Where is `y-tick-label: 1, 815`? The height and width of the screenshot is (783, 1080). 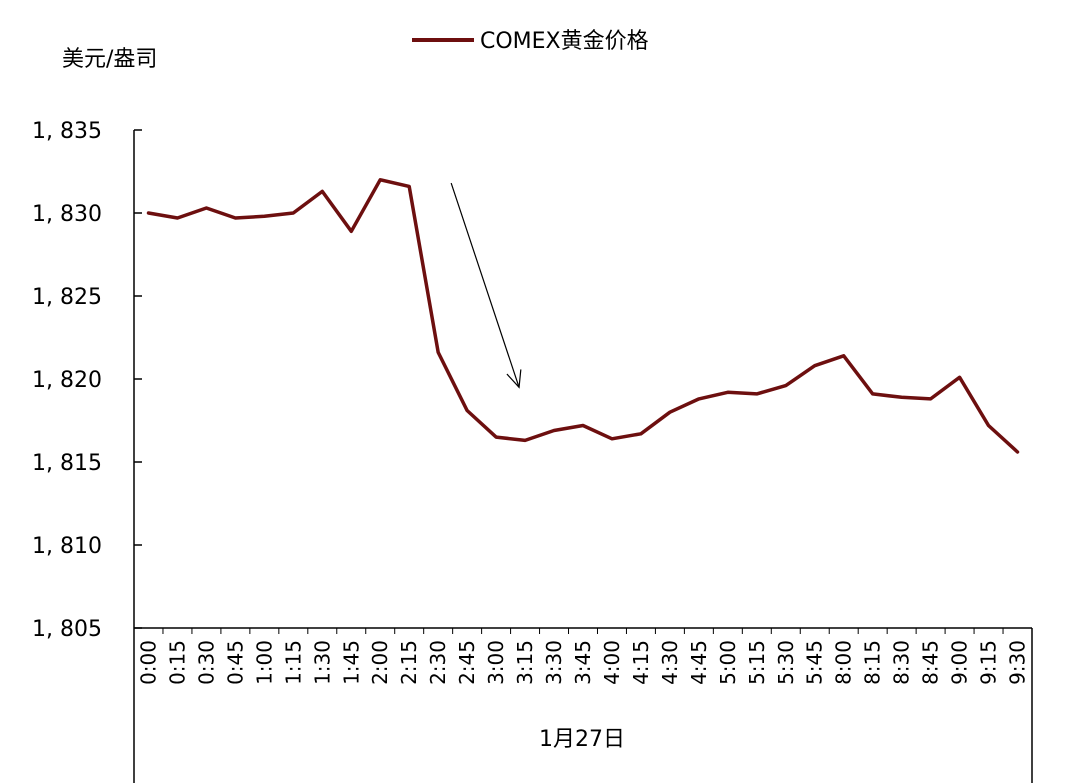
y-tick-label: 1, 815 is located at coordinates (67, 463).